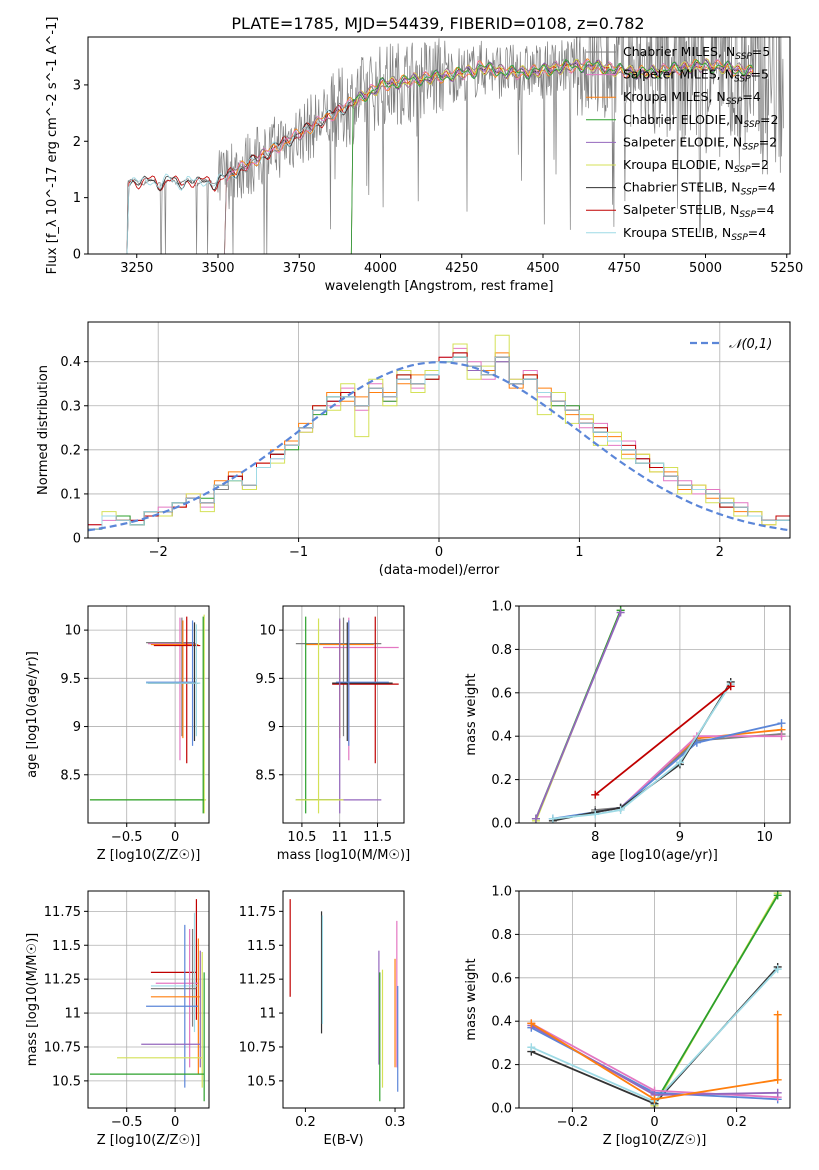 This screenshot has height=1170, width=819. I want to click on x-tick-label: 11, so click(339, 837).